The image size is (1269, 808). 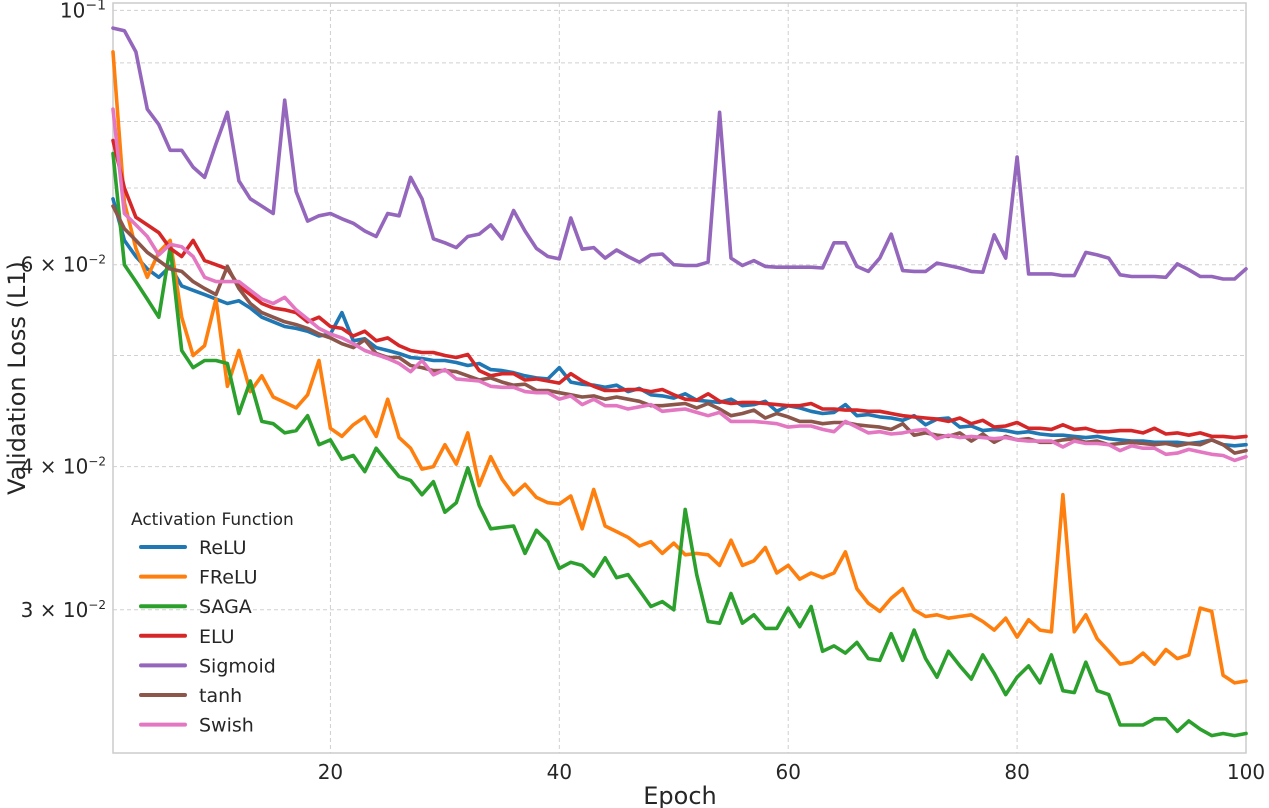 I want to click on x-axis-ticks: 20 40 60 80 100, so click(x=791, y=772).